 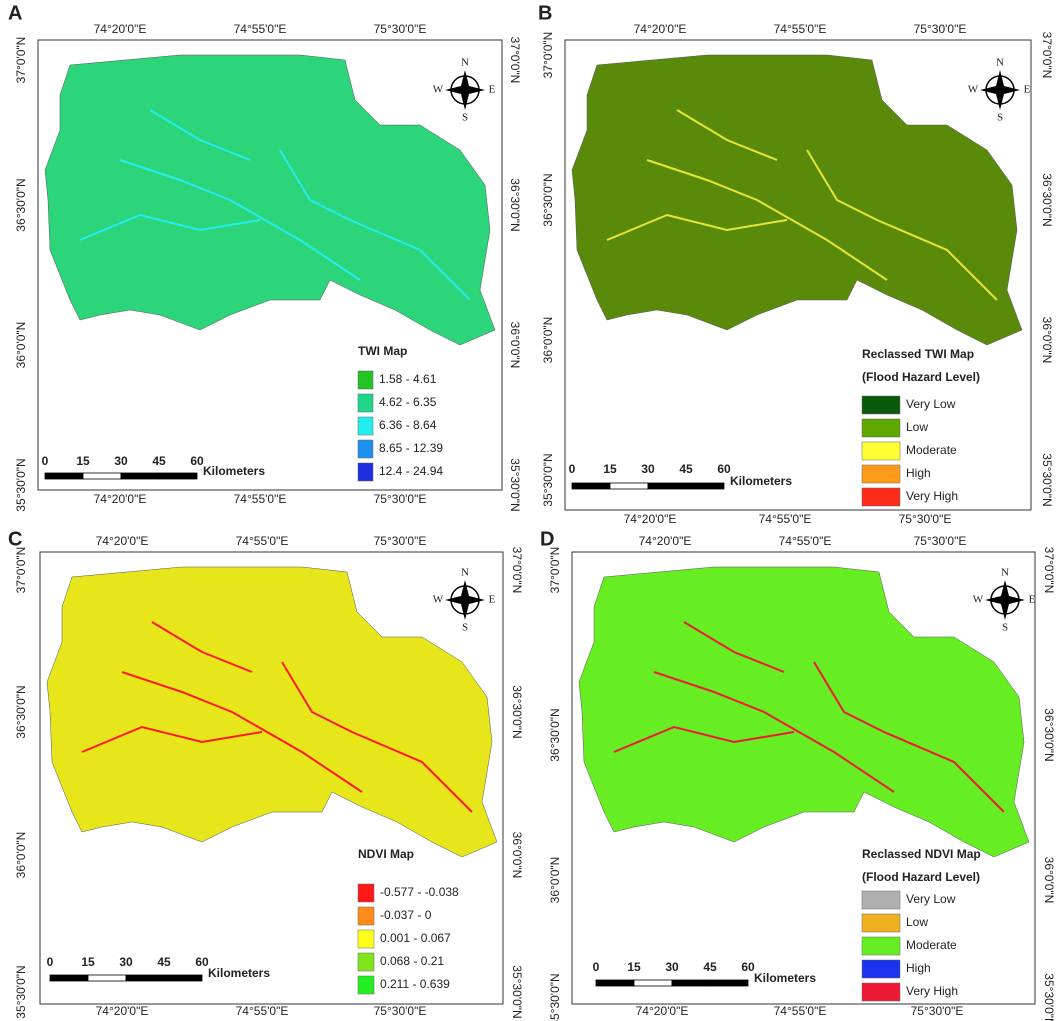 I want to click on lat-label-right: 36°0'0"N, so click(x=1047, y=340).